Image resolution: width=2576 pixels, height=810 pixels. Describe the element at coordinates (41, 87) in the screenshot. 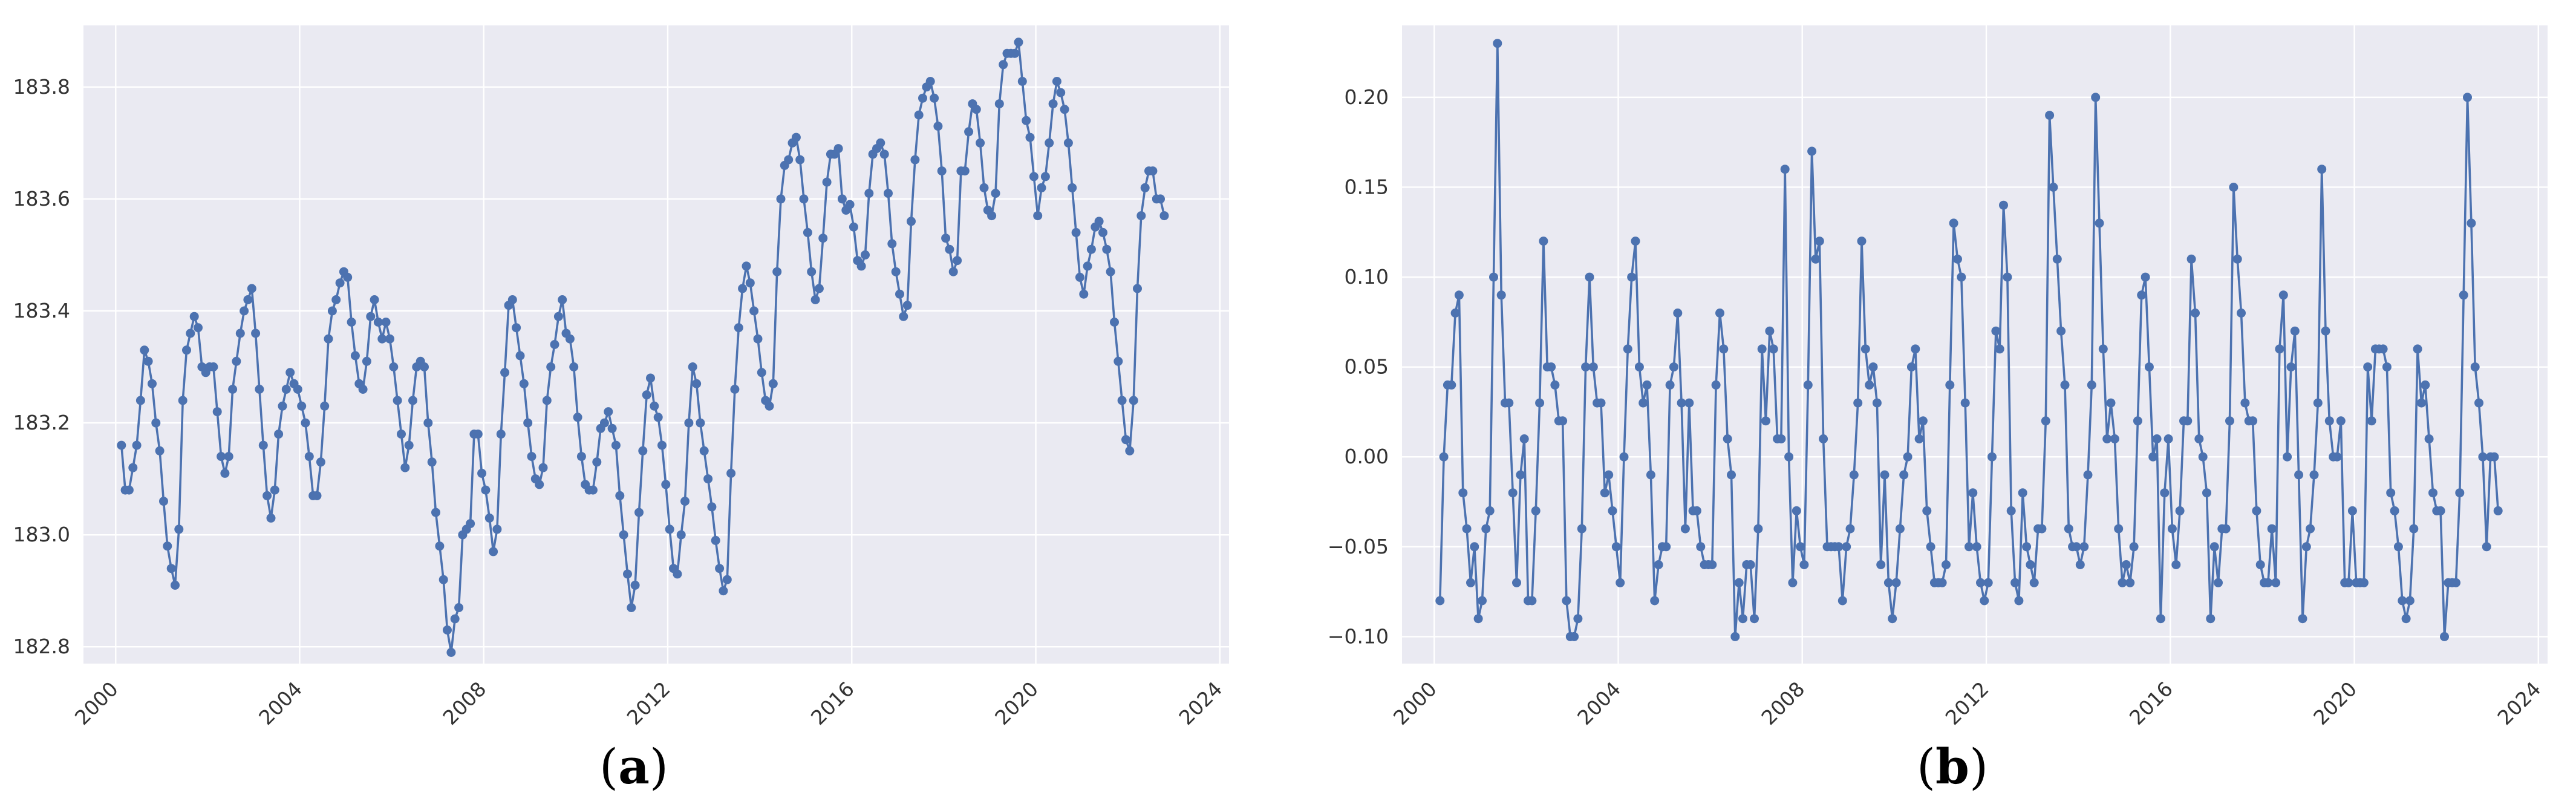

I see `y-tick-label: 183.8` at that location.